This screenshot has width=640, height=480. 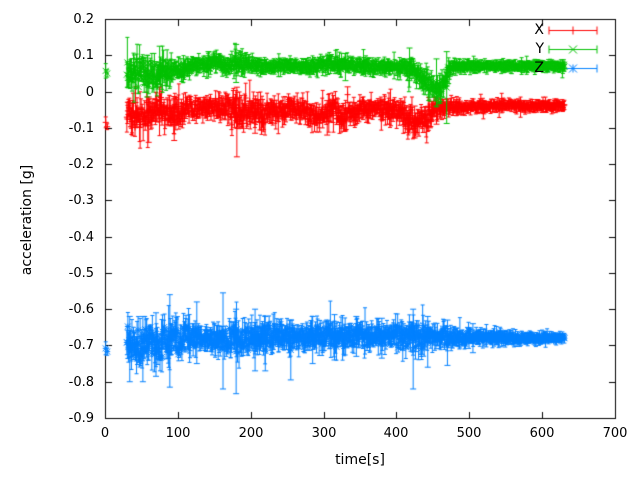 What do you see at coordinates (81, 200) in the screenshot?
I see `y-tick-label: -0.3` at bounding box center [81, 200].